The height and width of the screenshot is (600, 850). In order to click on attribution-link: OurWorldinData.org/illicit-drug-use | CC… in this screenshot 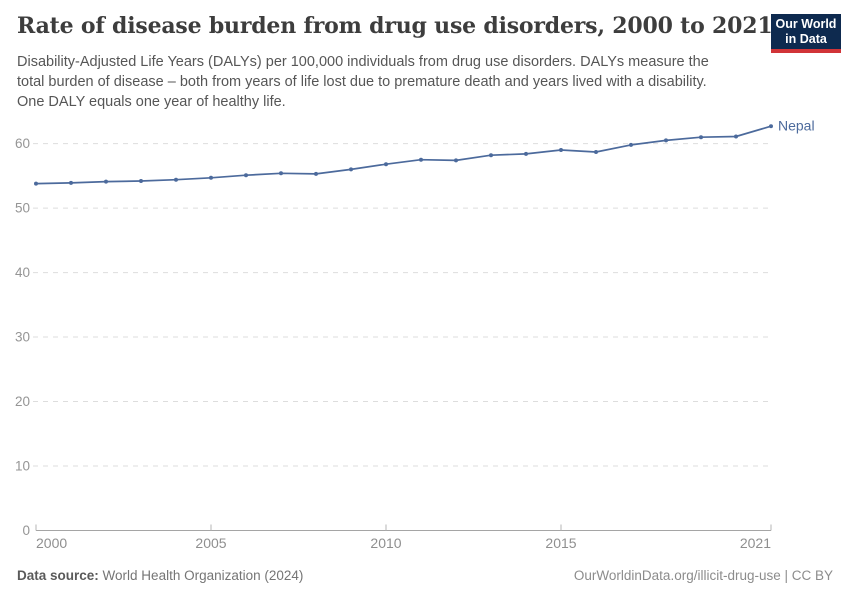, I will do `click(703, 575)`.